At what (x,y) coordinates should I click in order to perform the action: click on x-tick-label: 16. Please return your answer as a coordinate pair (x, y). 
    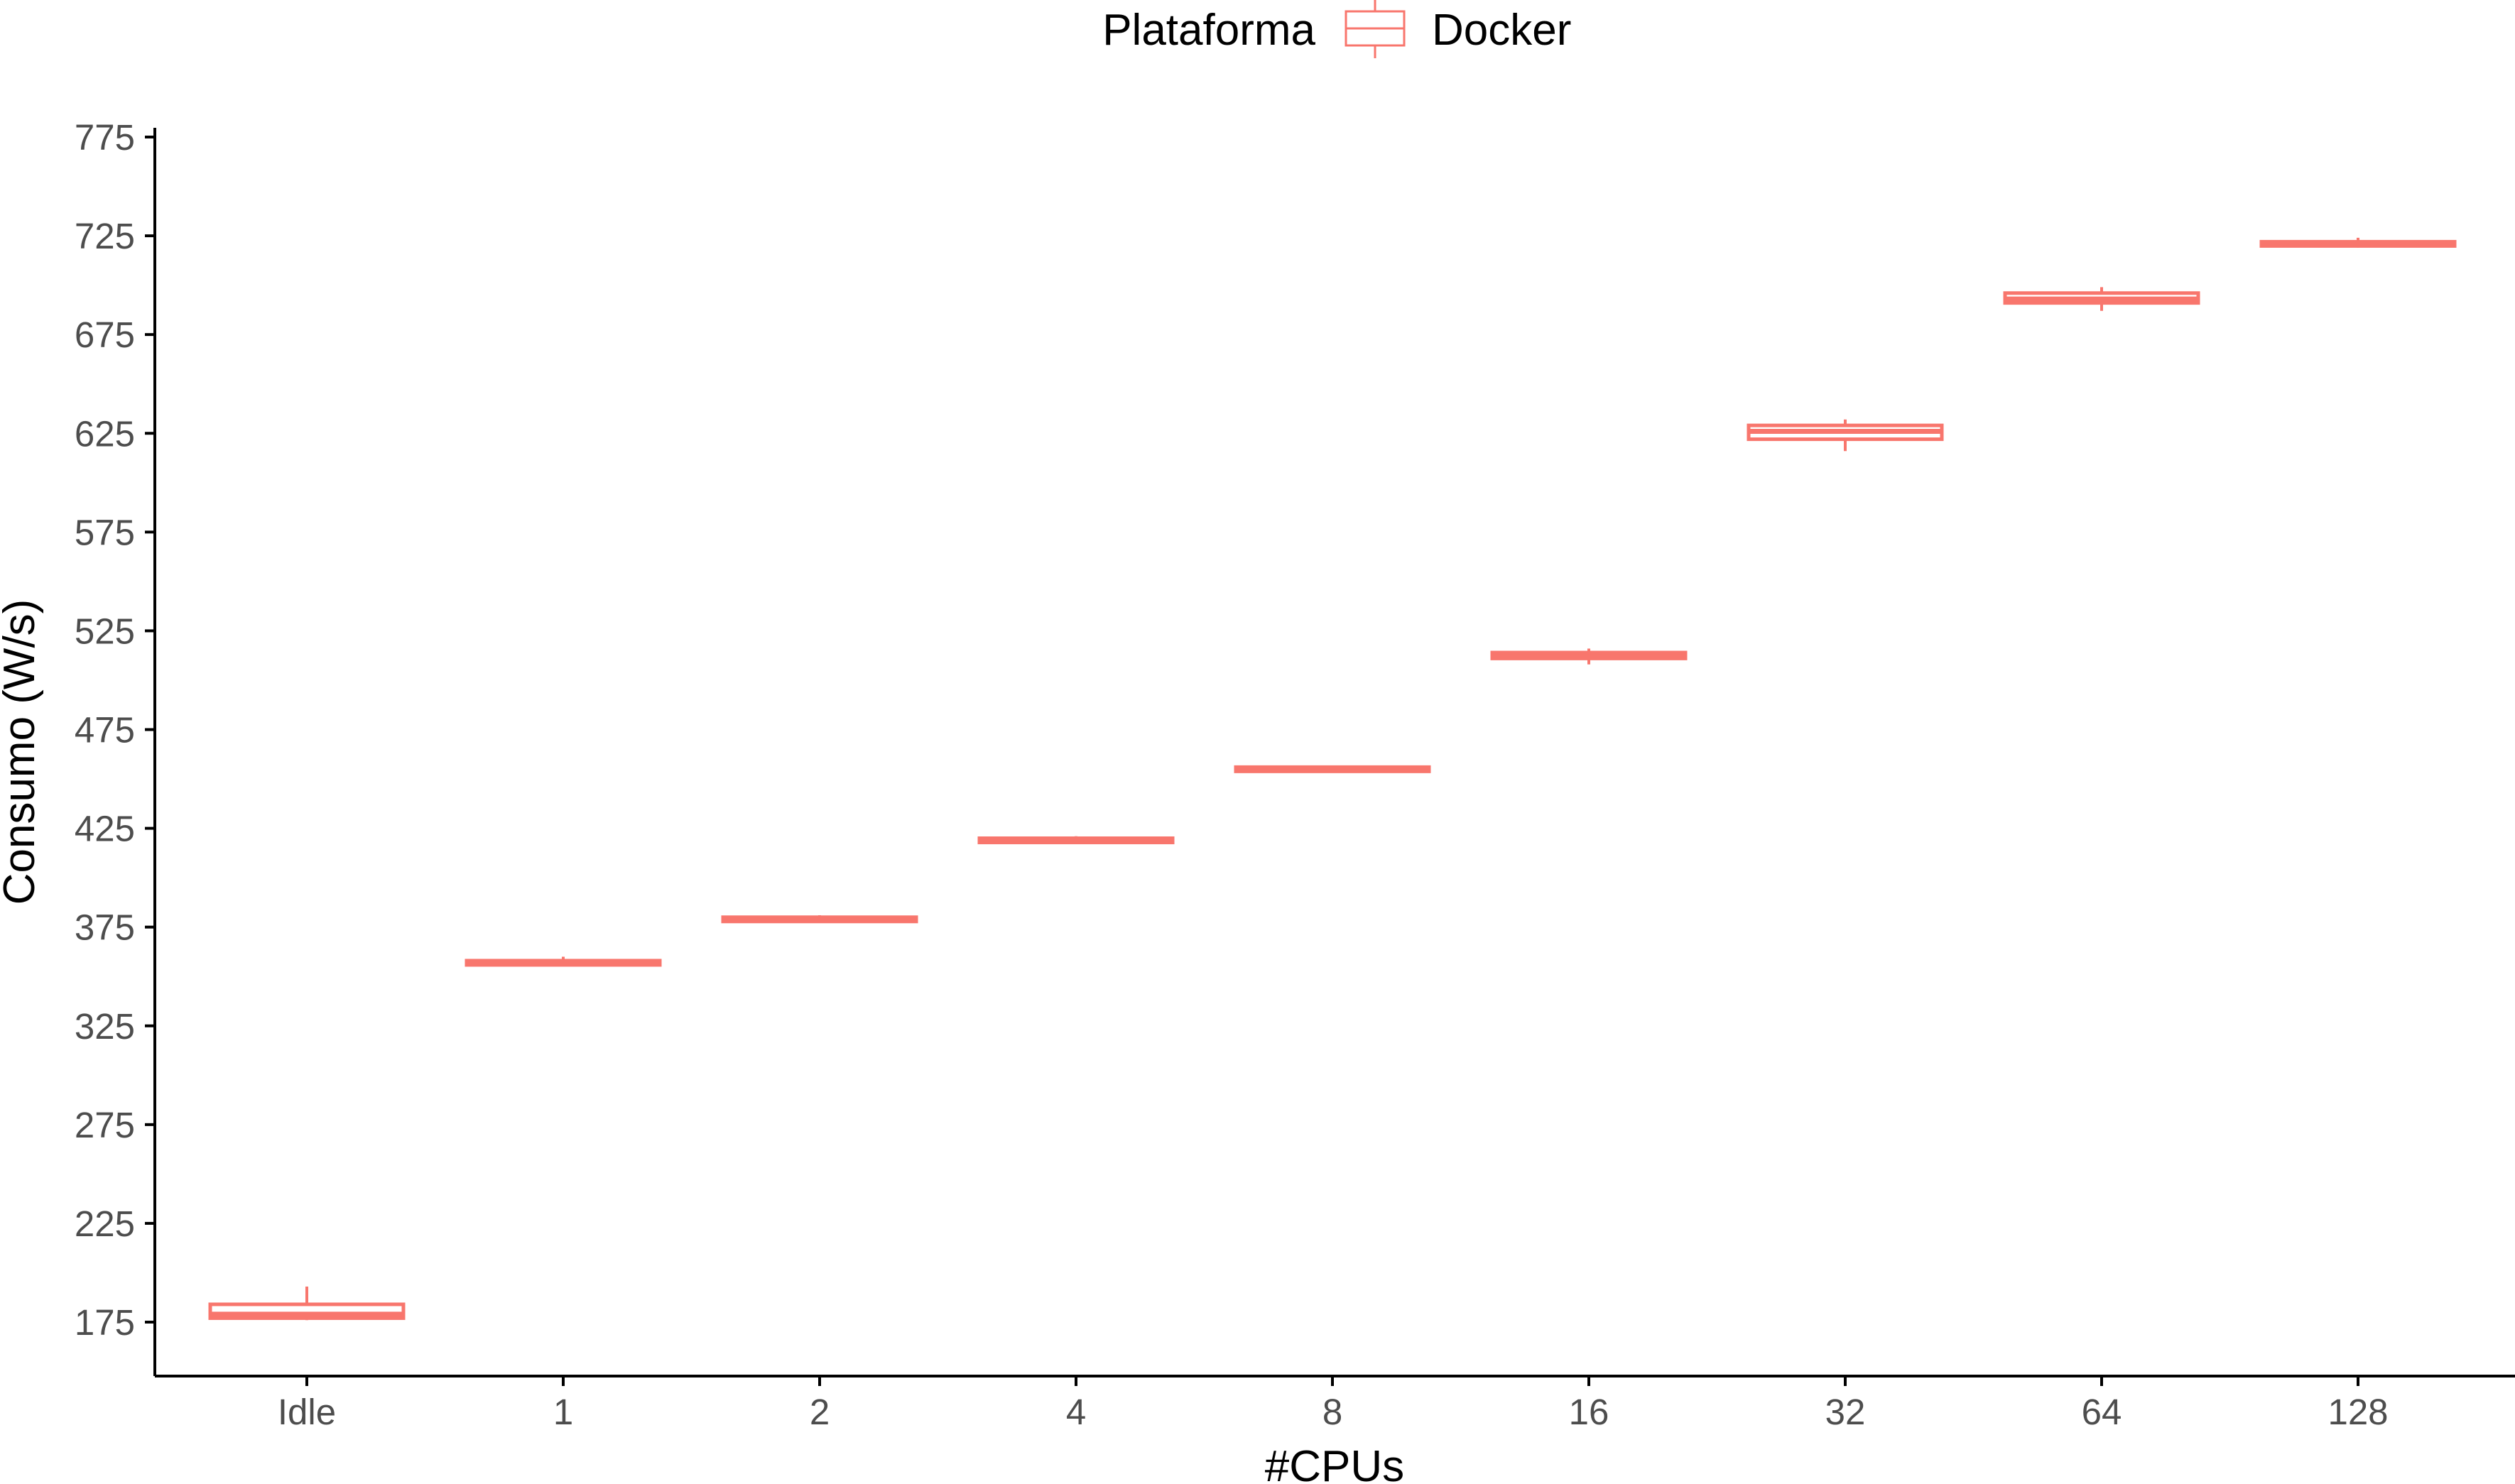
    Looking at the image, I should click on (1589, 1412).